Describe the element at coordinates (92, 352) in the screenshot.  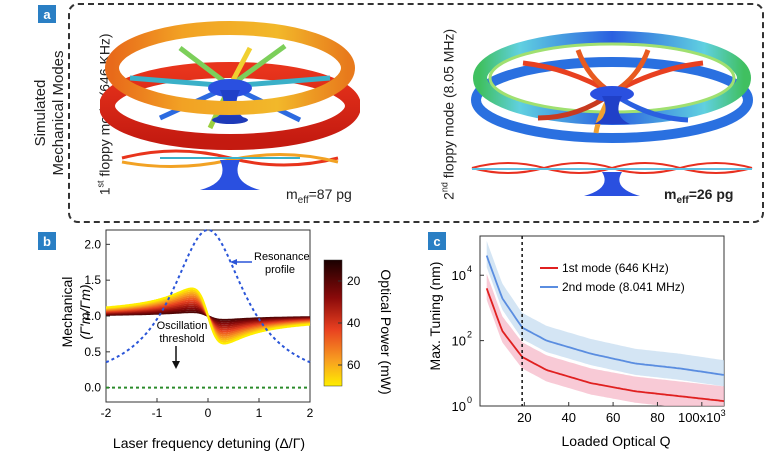
I see `y-tick-label: 0.5` at that location.